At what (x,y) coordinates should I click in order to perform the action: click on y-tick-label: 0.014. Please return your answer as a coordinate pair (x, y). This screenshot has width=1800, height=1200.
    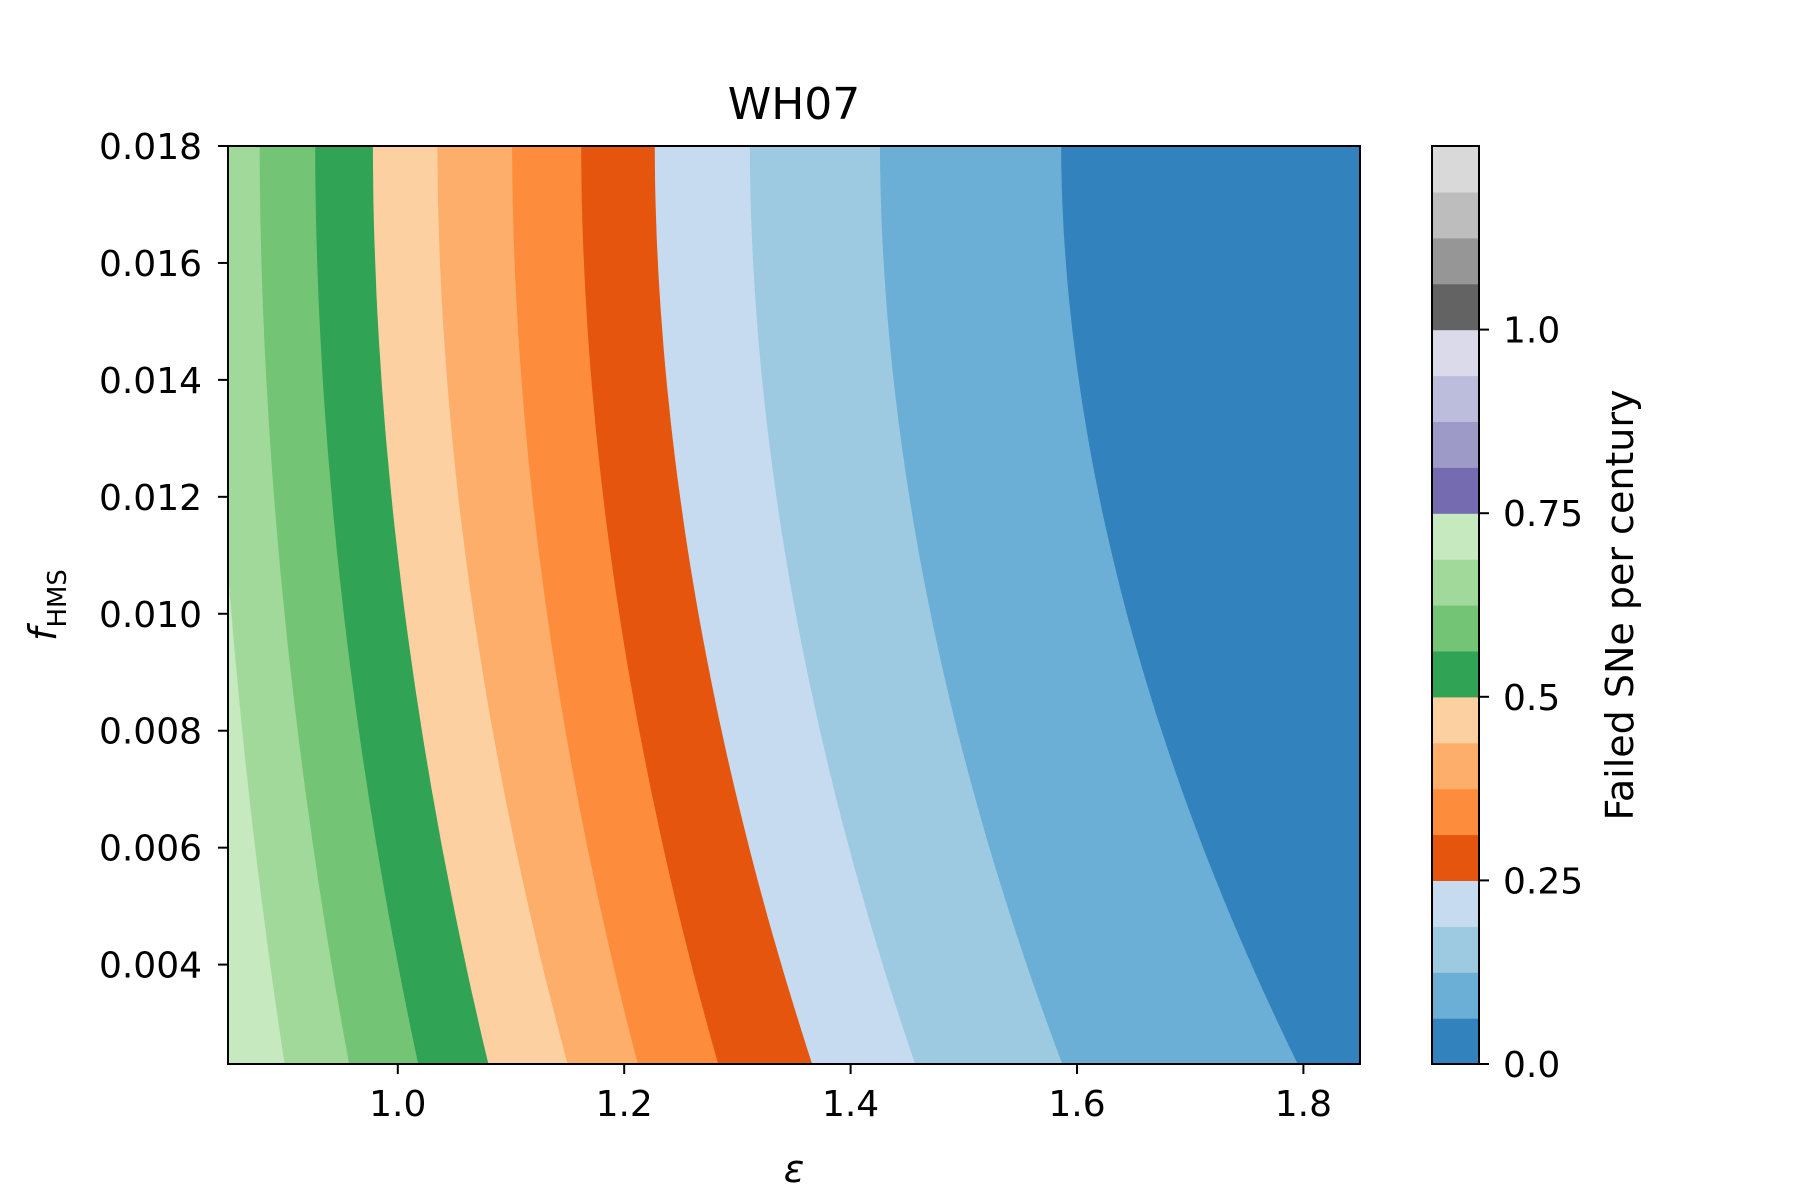
    Looking at the image, I should click on (150, 381).